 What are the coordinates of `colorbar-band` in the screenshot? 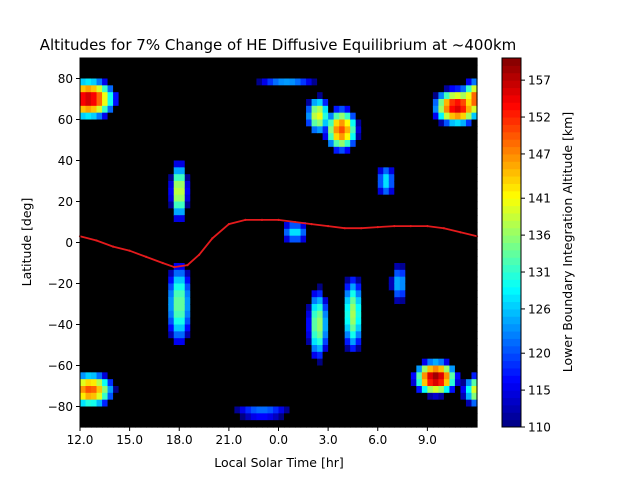 It's located at (511, 62).